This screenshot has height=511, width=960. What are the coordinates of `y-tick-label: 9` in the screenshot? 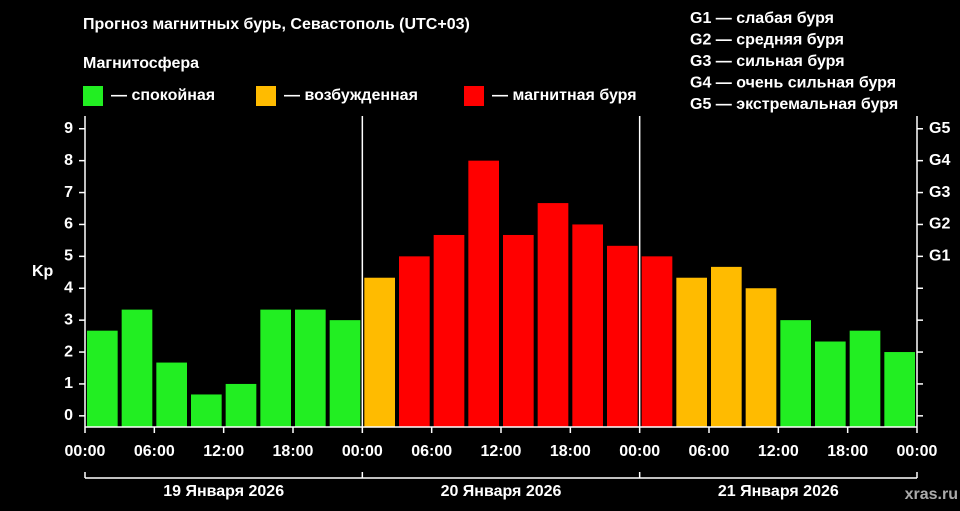 It's located at (68, 128).